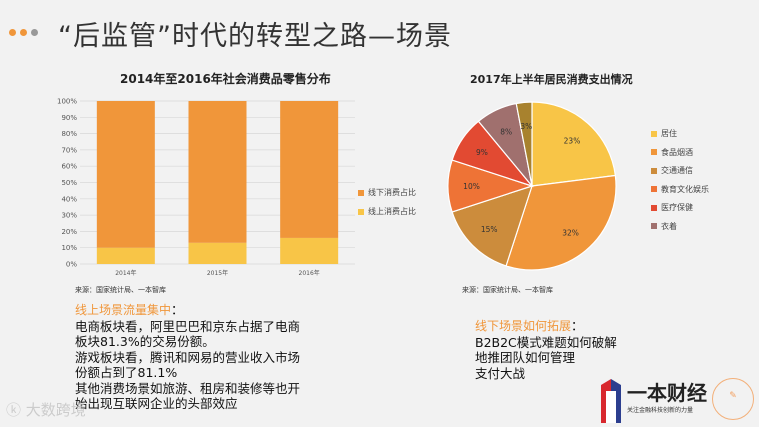  I want to click on logo-mark-icon, so click(611, 401).